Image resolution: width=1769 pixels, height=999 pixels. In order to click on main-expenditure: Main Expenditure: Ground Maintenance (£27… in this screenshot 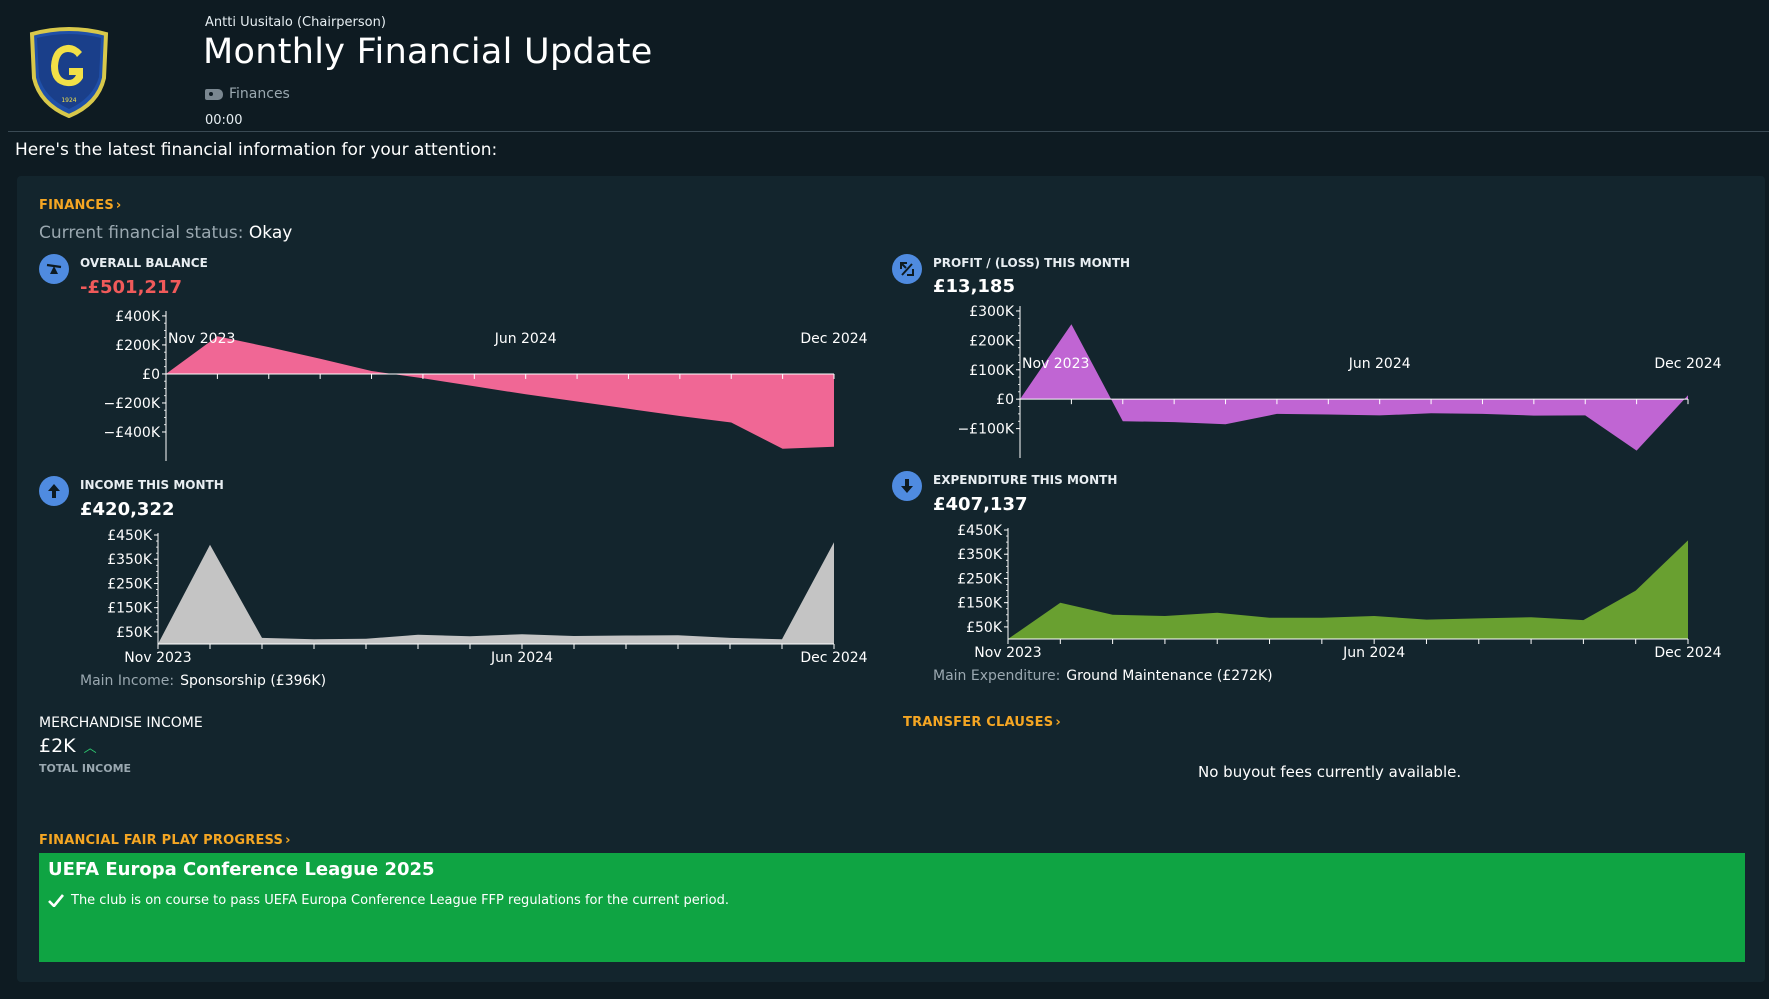, I will do `click(1103, 676)`.